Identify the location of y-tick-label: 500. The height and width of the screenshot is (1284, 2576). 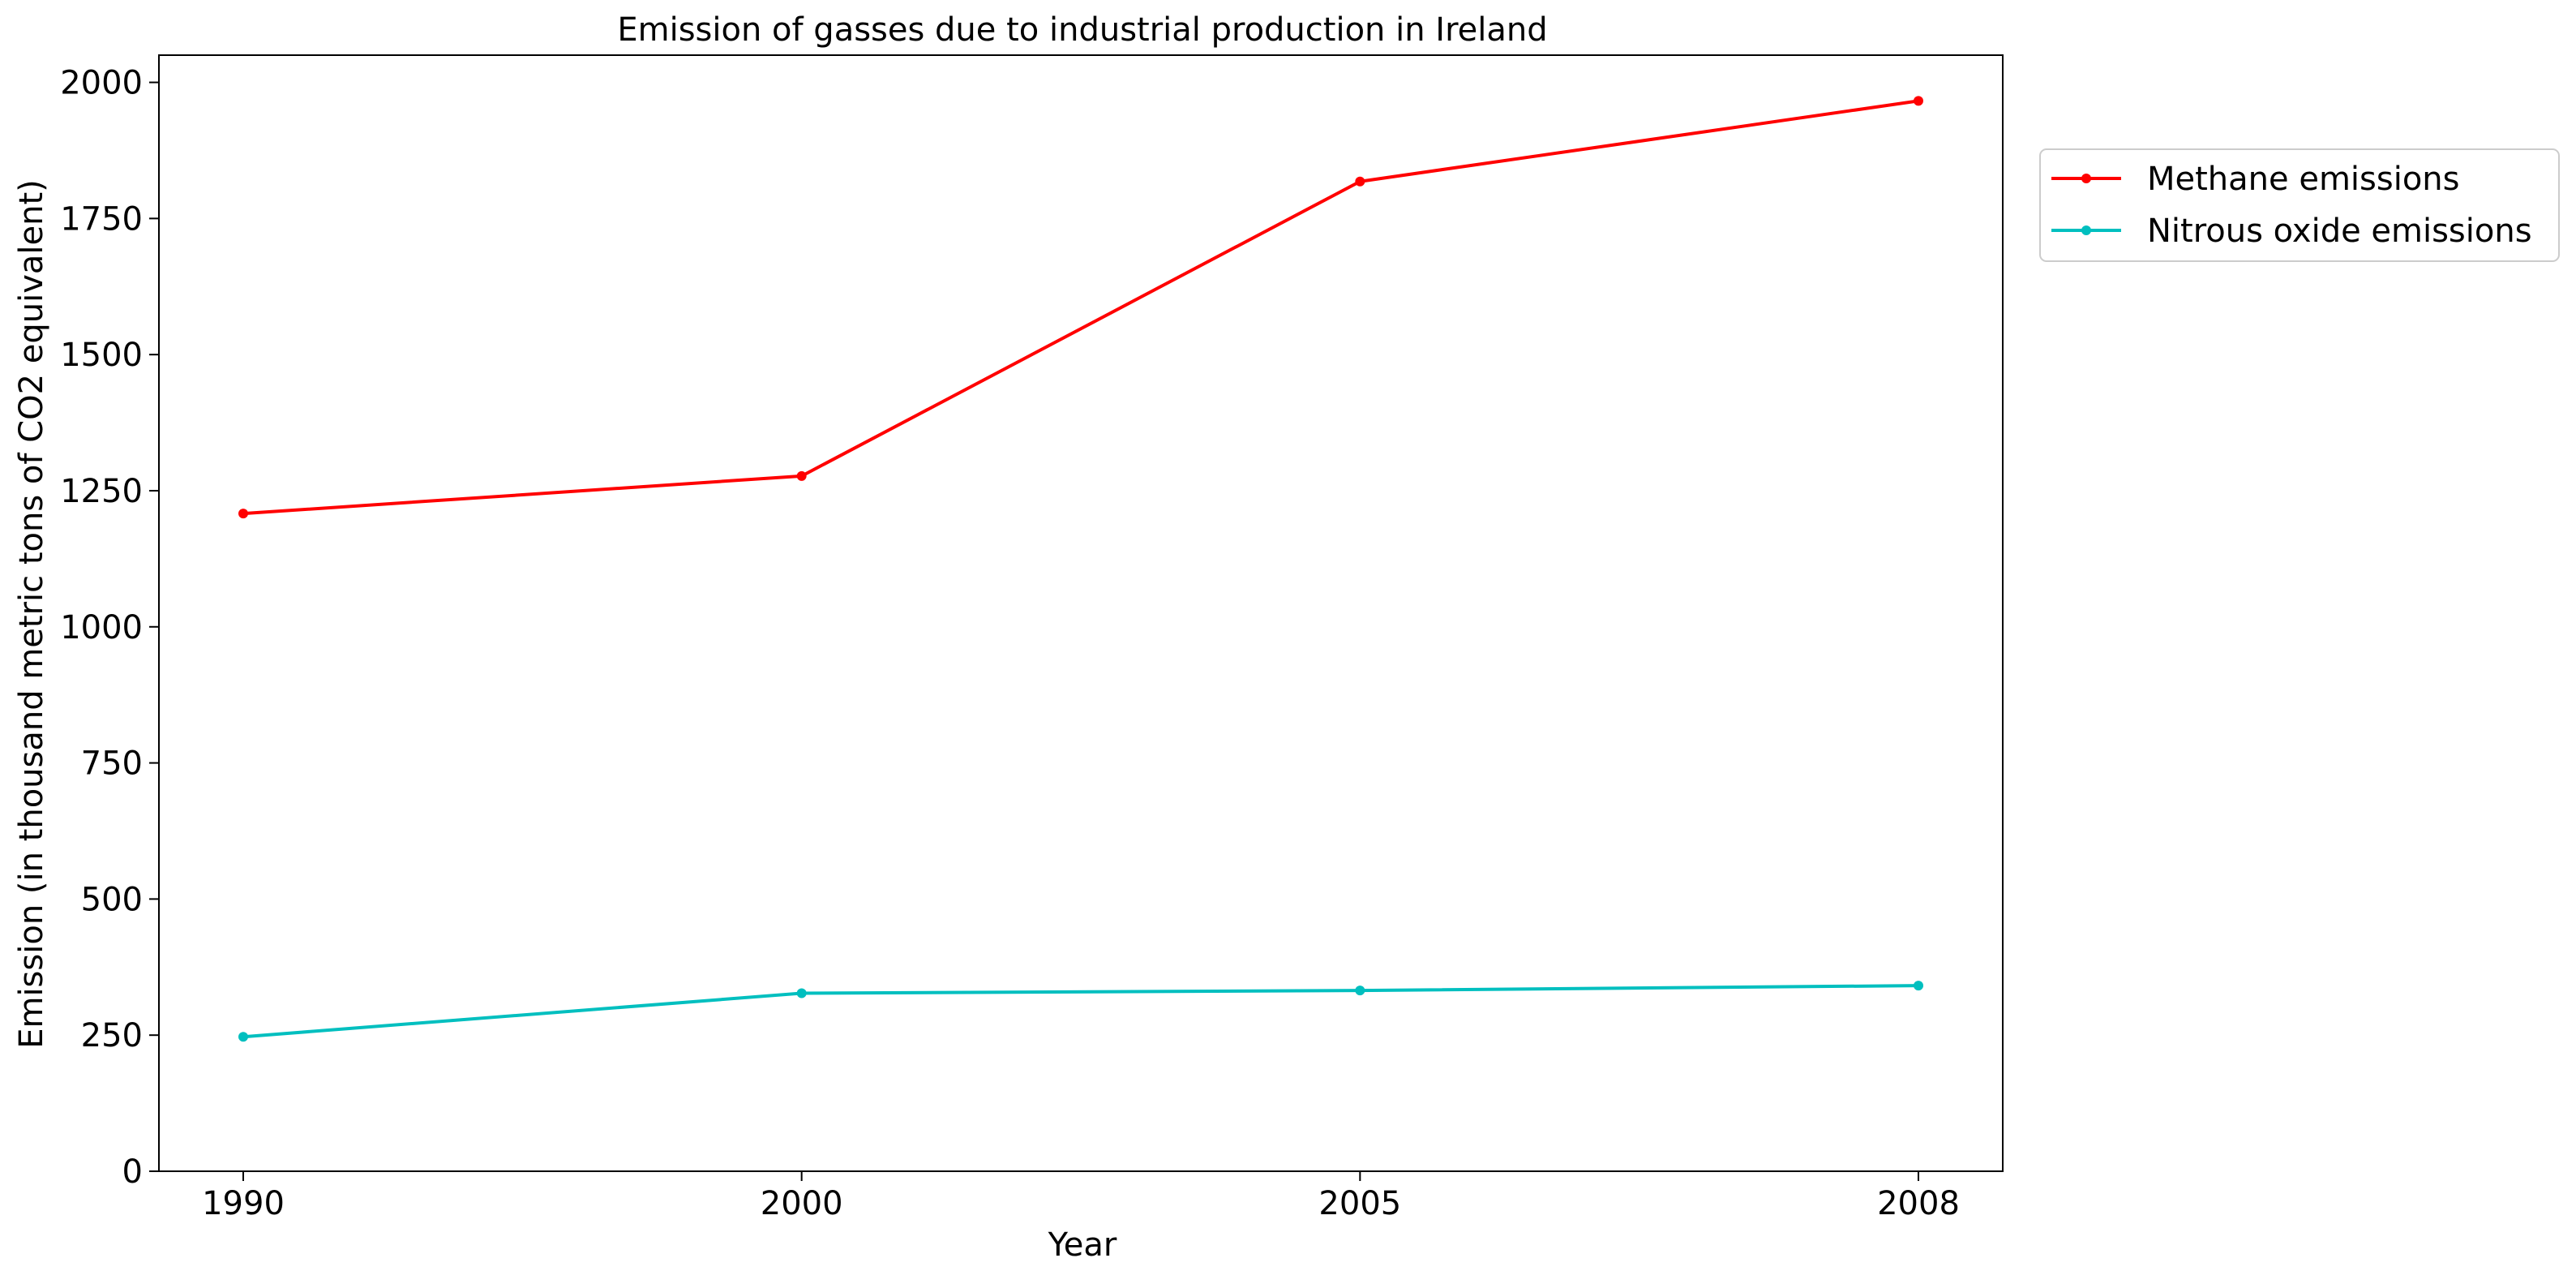
(112, 899).